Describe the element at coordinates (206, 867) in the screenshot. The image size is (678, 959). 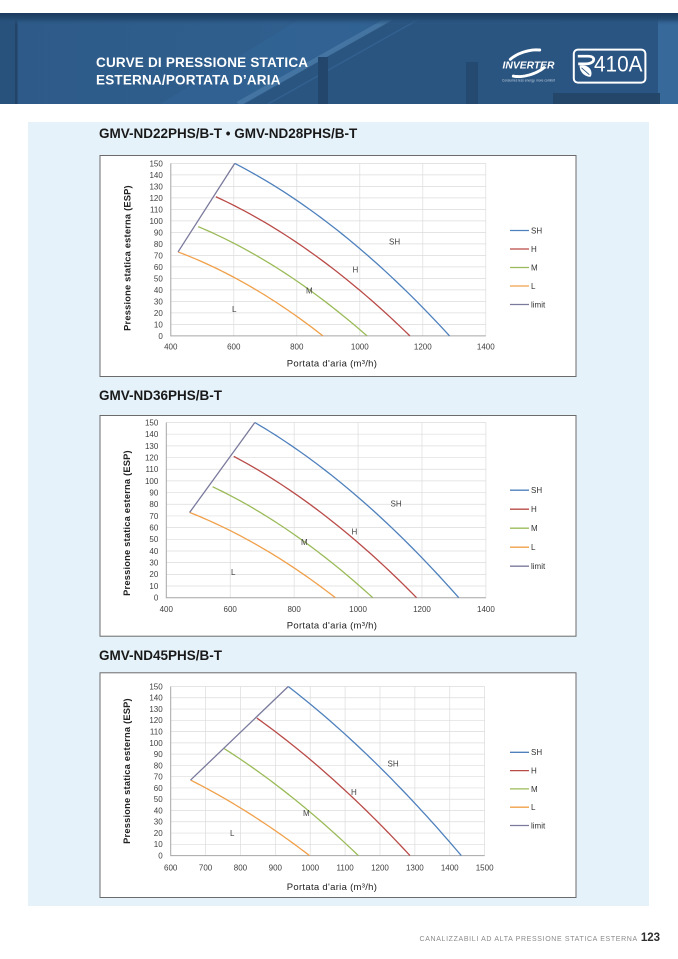
I see `svg-text: 700` at that location.